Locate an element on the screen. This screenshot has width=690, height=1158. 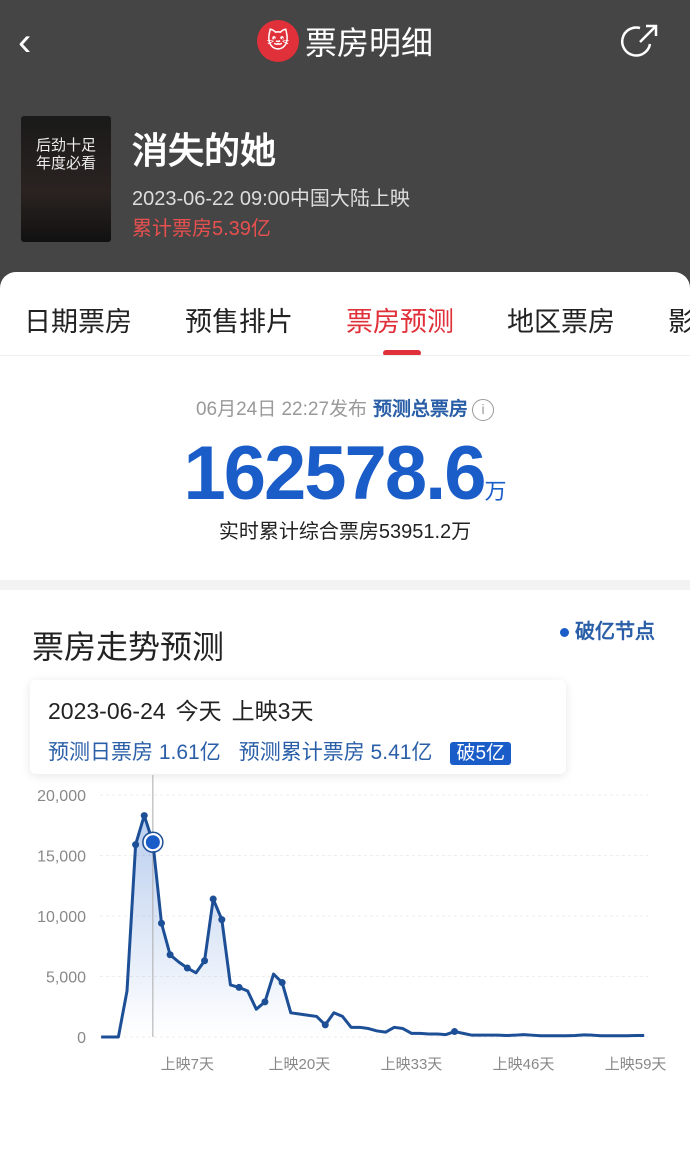
chevron-left-icon: ‹ is located at coordinates (25, 42).